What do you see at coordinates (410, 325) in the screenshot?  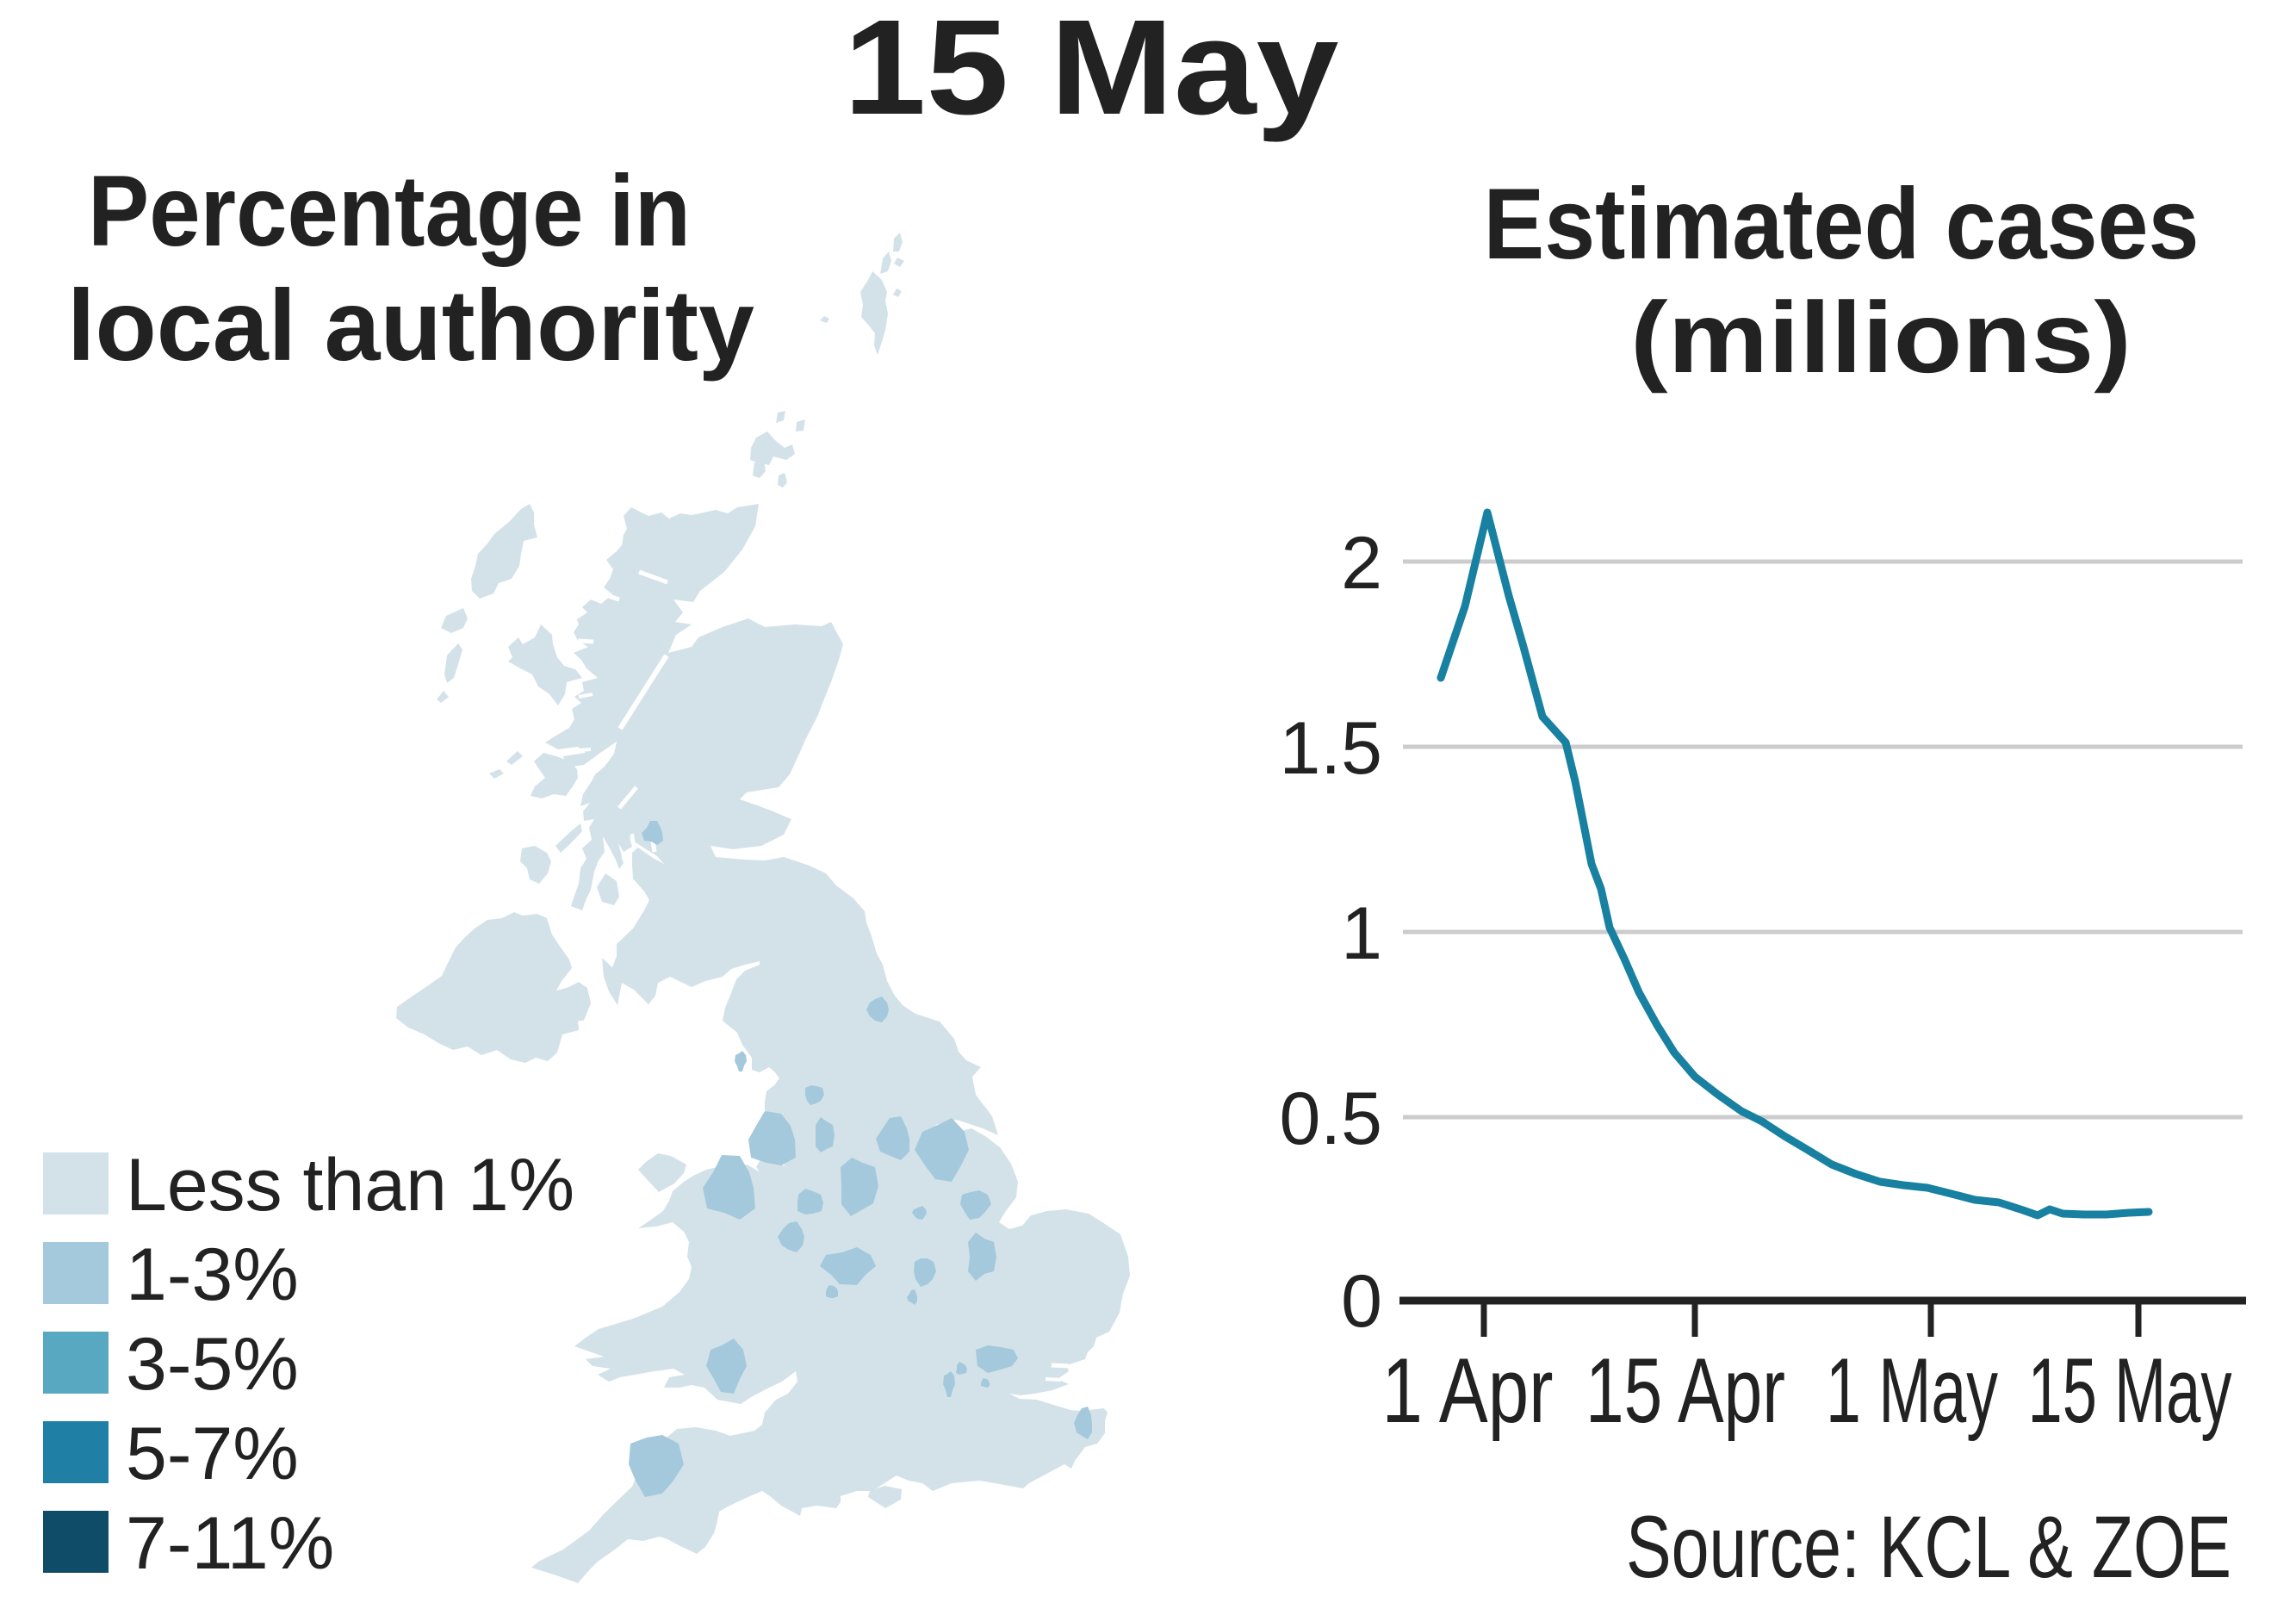 I see `svg-text: local authority` at bounding box center [410, 325].